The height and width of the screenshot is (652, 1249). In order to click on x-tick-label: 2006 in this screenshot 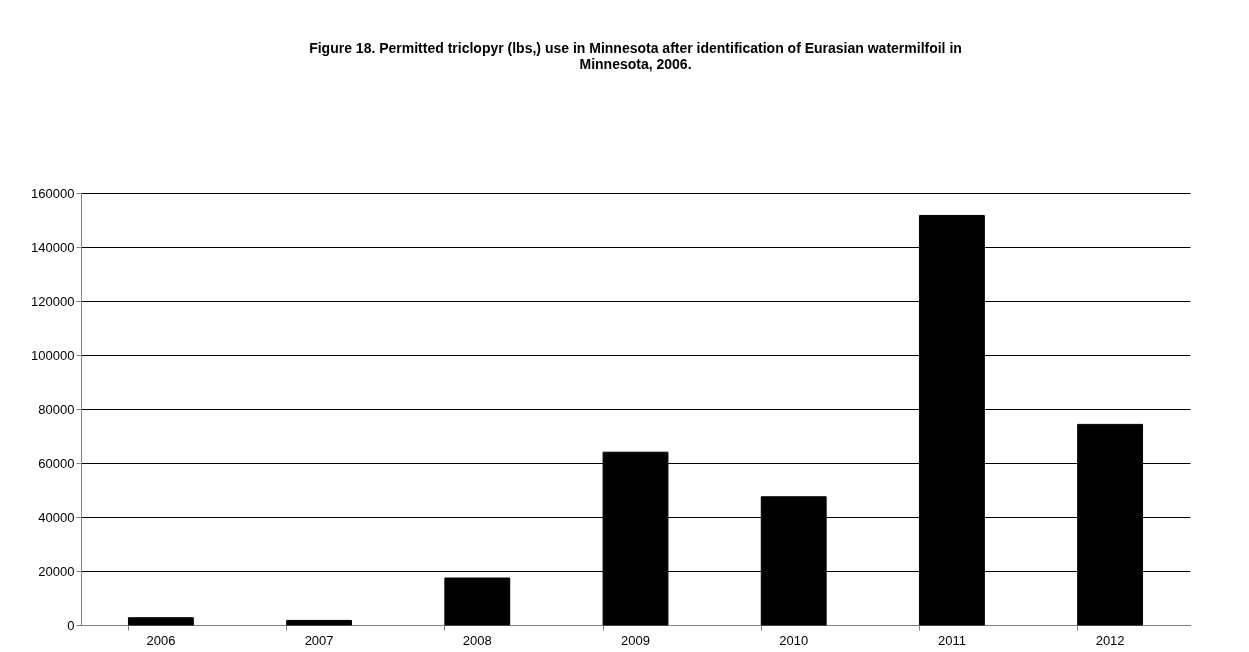, I will do `click(161, 640)`.